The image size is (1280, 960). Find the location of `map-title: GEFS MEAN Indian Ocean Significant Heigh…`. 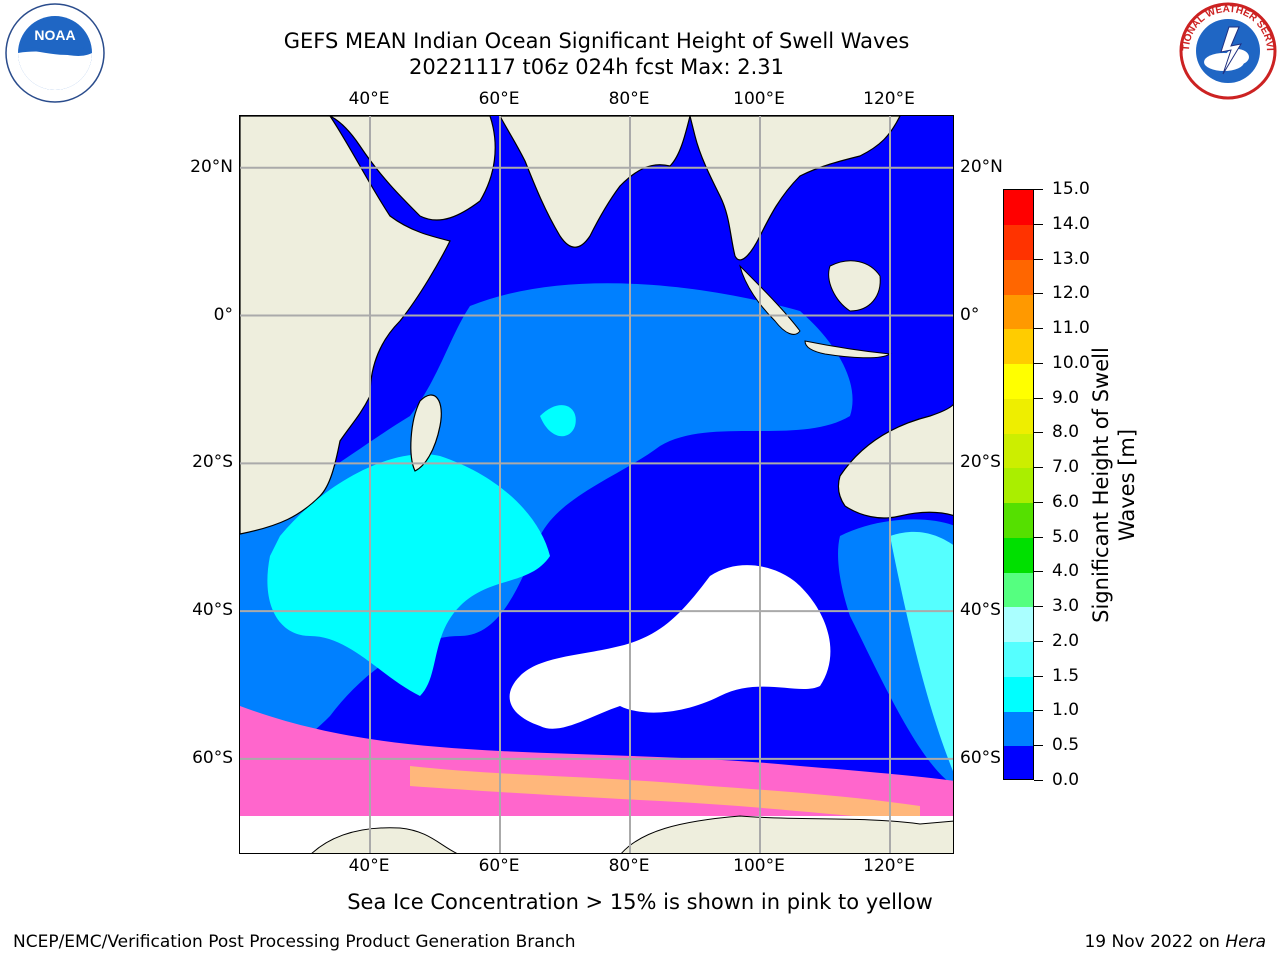

map-title: GEFS MEAN Indian Ocean Significant Heigh… is located at coordinates (596, 41).